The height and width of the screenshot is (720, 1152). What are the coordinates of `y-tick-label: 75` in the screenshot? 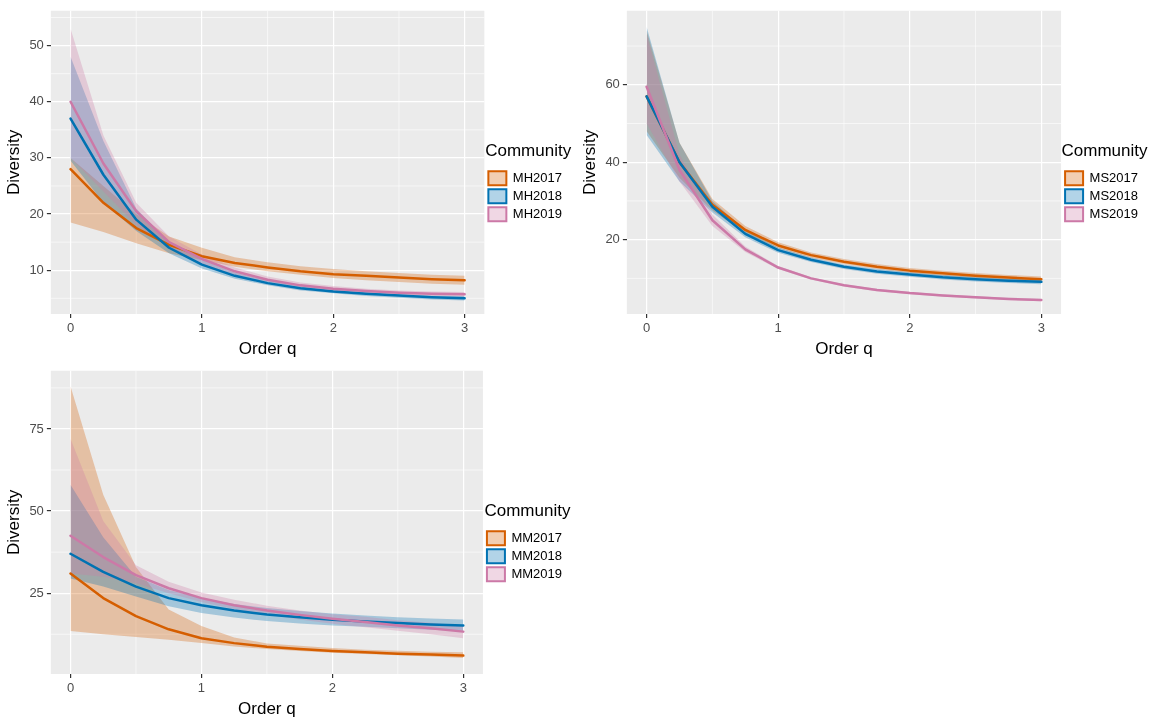 It's located at (36, 428).